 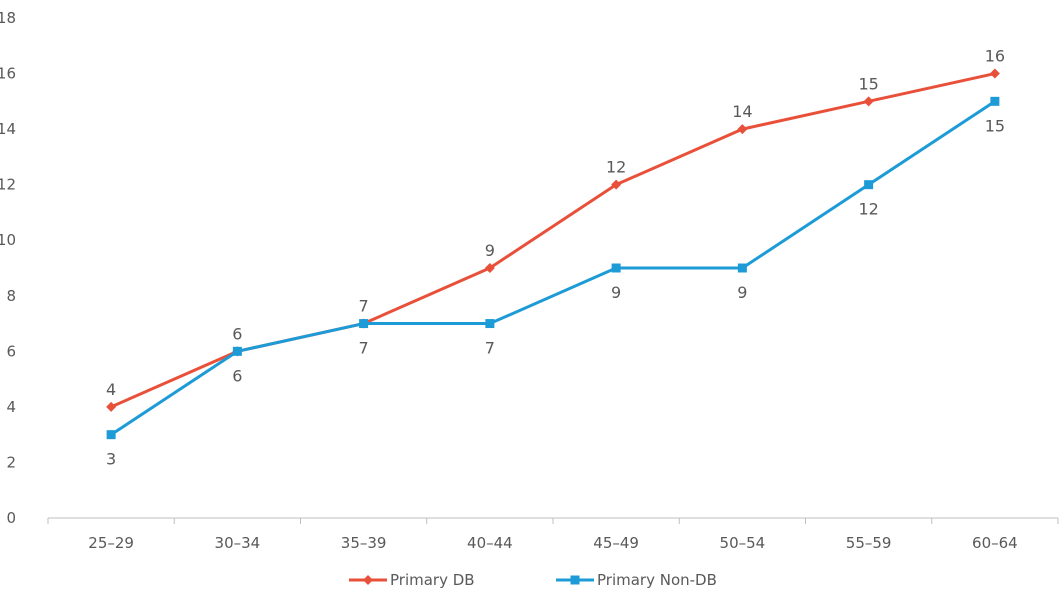 What do you see at coordinates (8, 129) in the screenshot?
I see `y-tick-label: 14` at bounding box center [8, 129].